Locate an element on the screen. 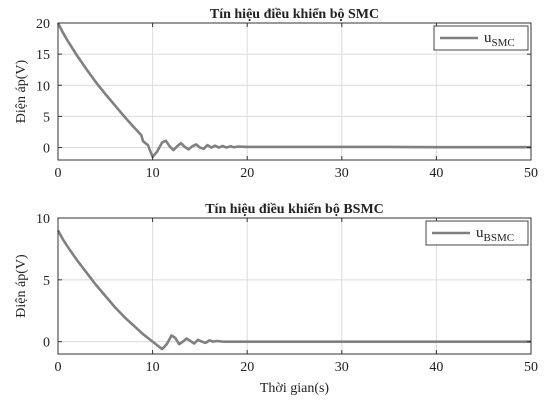  y-tick-label: 15 is located at coordinates (43, 55).